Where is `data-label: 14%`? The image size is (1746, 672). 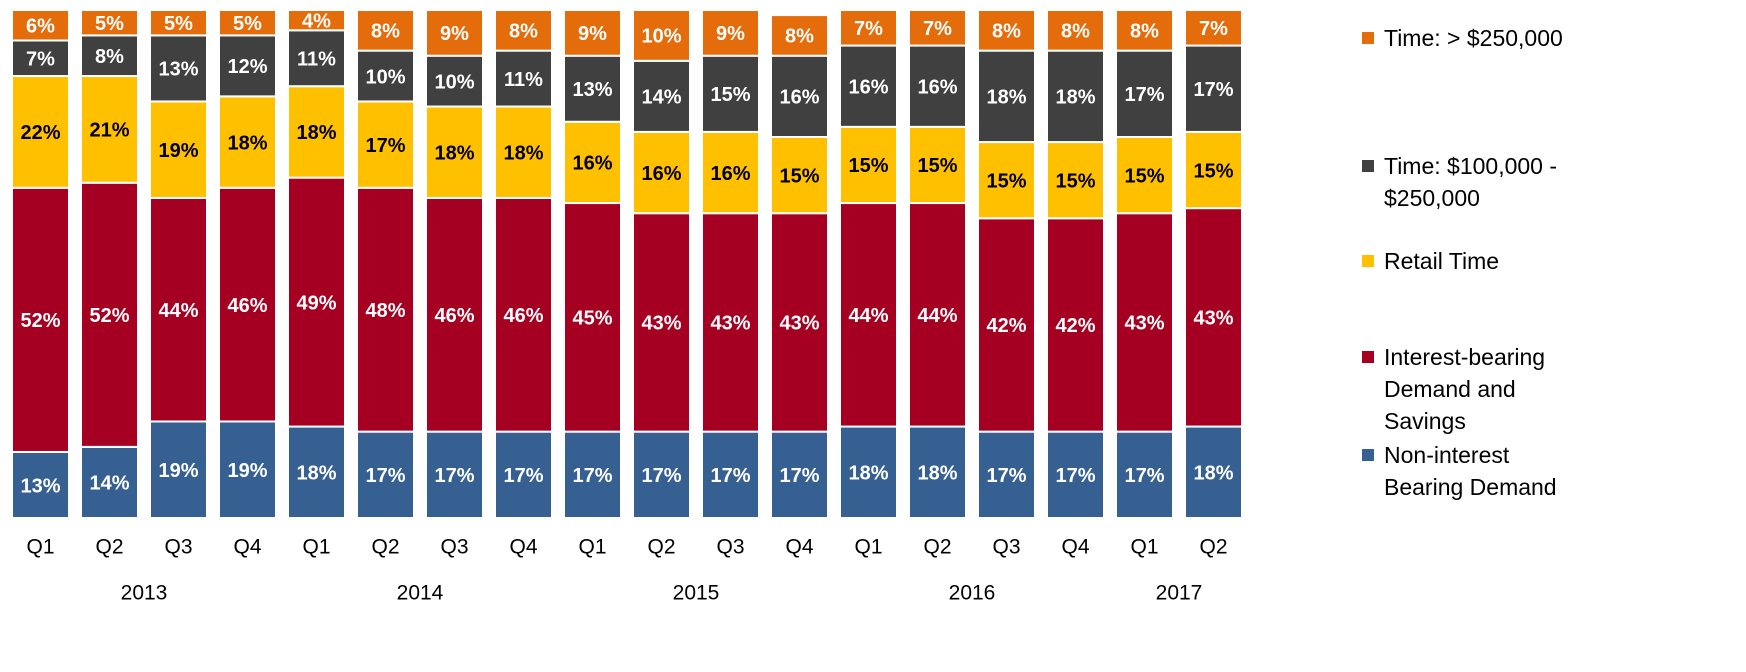
data-label: 14% is located at coordinates (661, 98).